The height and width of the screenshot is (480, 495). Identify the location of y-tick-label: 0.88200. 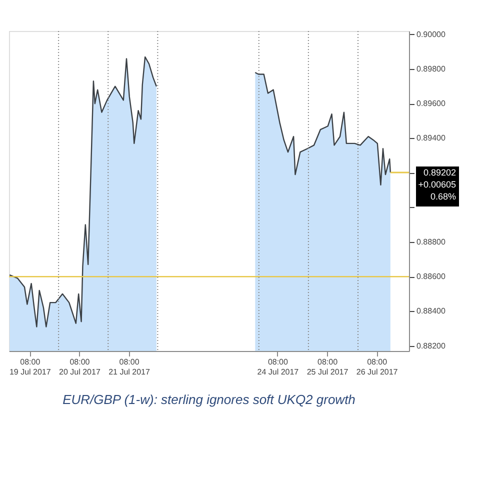
(431, 345).